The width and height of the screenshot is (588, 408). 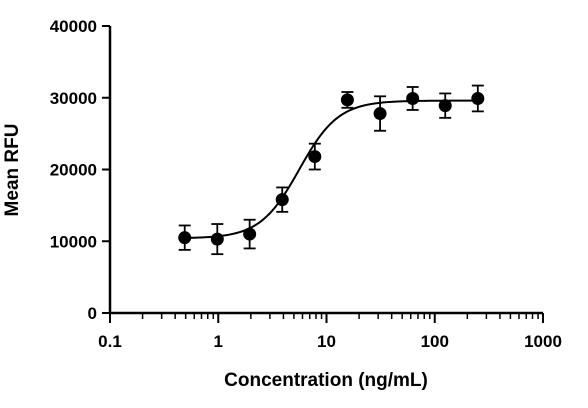 What do you see at coordinates (73, 98) in the screenshot?
I see `y-tick-label: 30000` at bounding box center [73, 98].